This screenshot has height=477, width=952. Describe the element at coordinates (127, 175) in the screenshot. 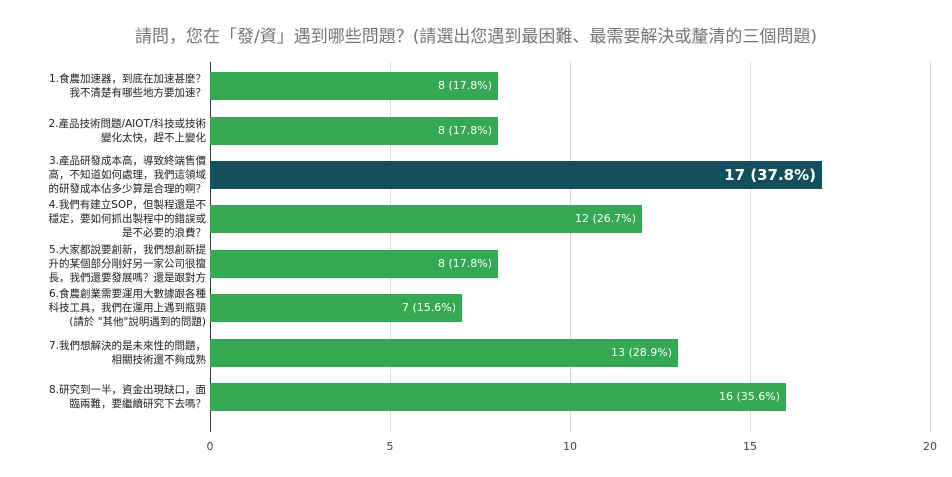

I see `category-label-line: 高，不知道如何處理，我們這領域` at that location.